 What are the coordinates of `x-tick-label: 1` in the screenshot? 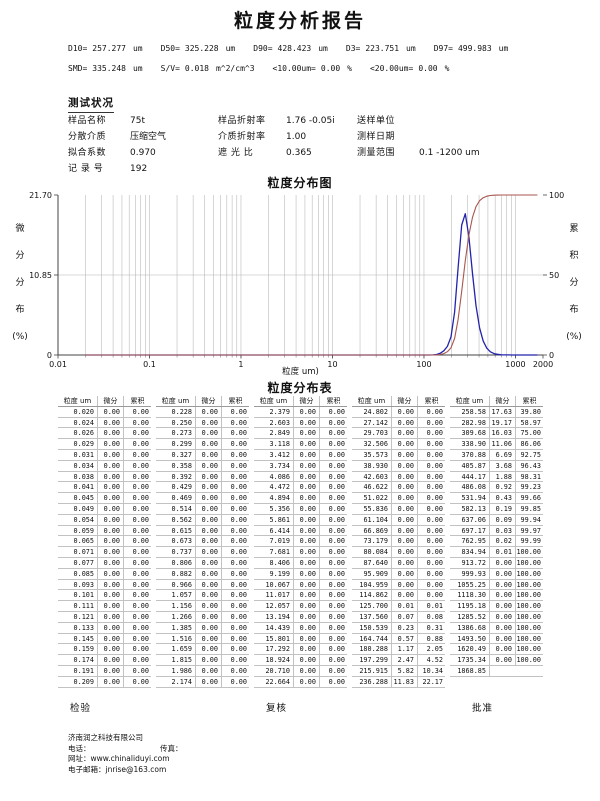 It's located at (240, 364).